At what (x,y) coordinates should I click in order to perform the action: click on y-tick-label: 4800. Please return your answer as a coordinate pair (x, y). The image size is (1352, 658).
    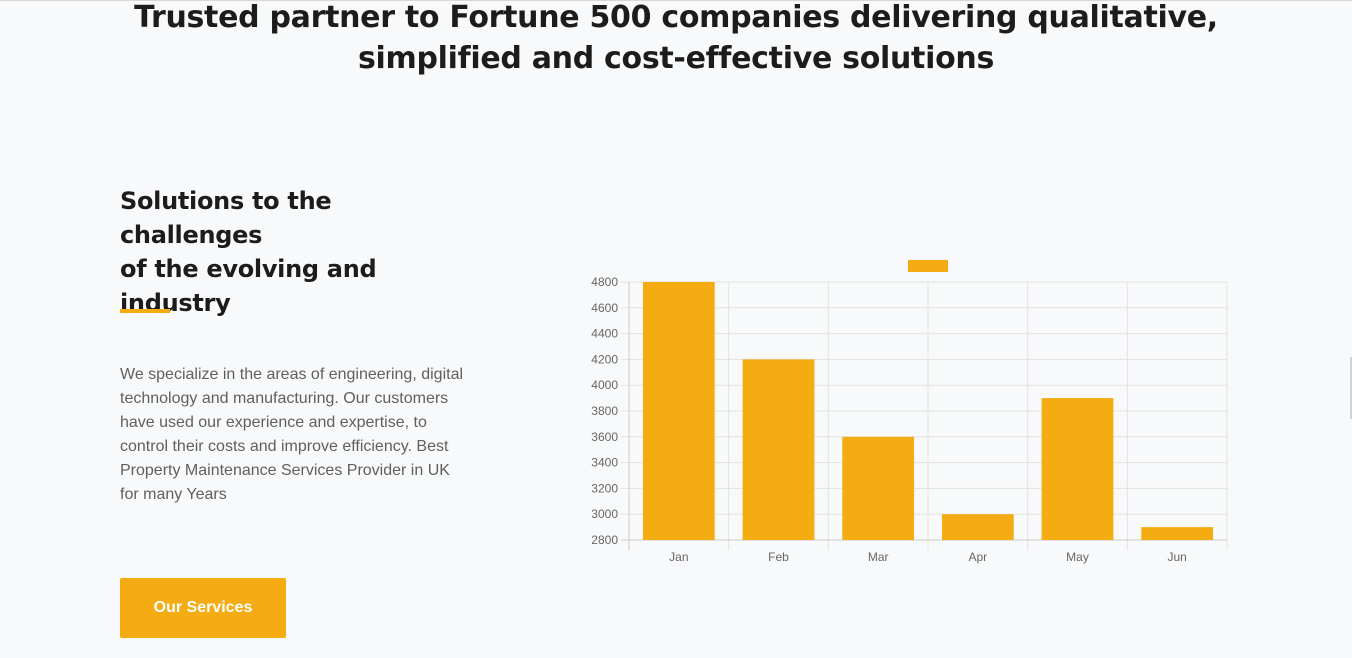
    Looking at the image, I should click on (604, 282).